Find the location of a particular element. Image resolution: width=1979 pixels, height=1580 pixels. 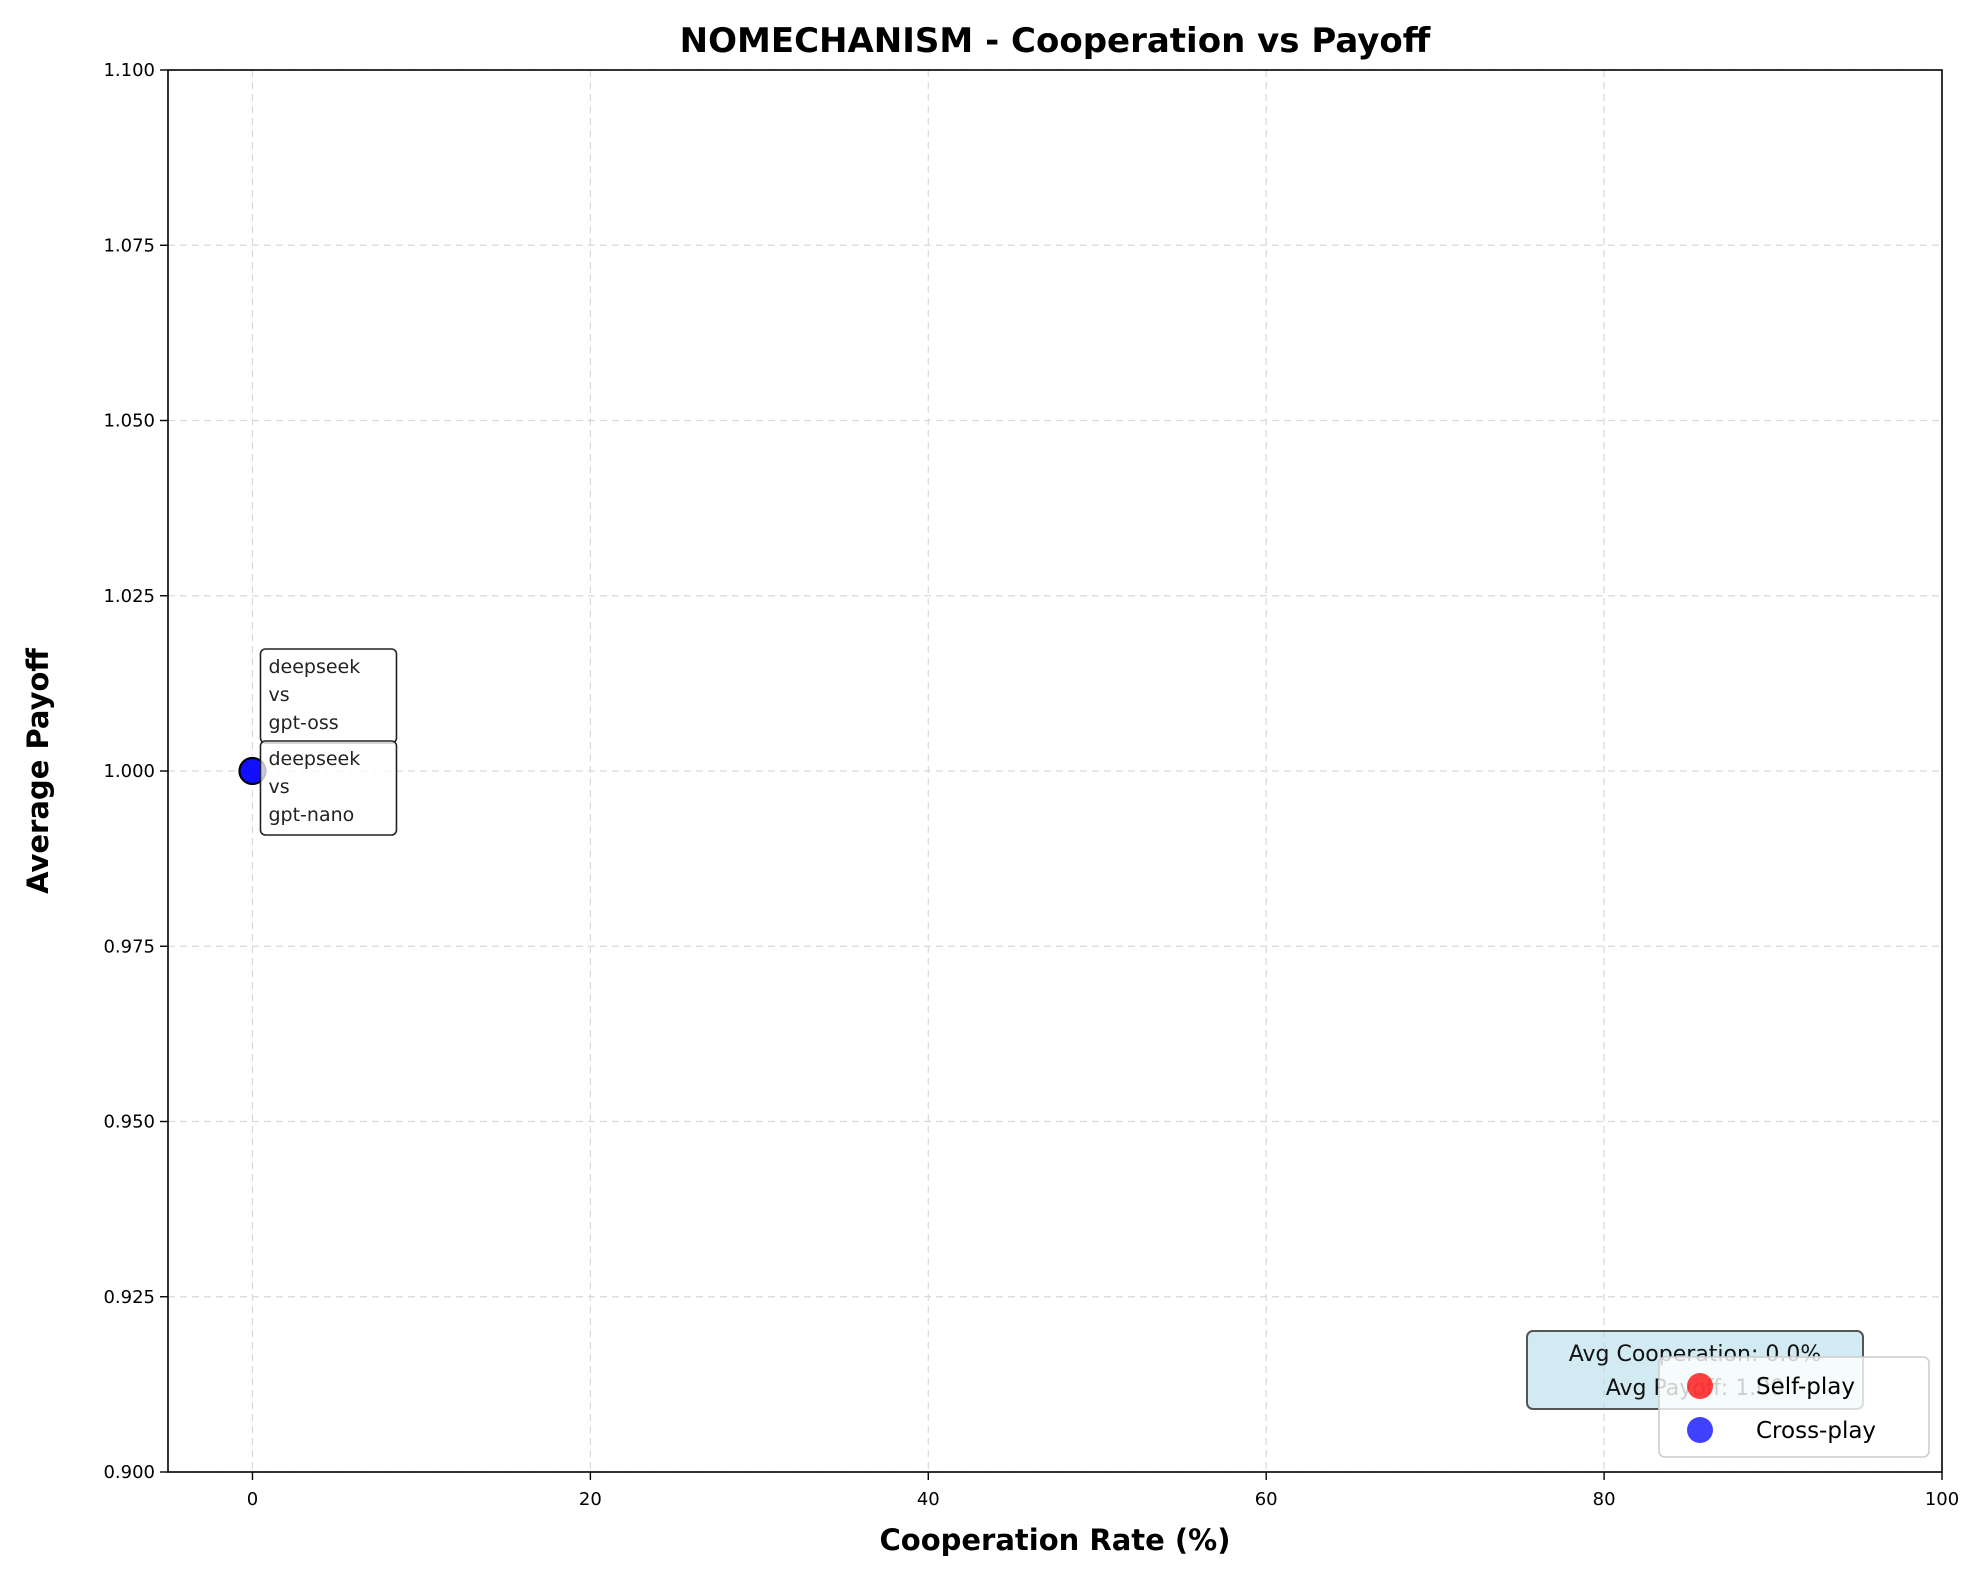

data-points is located at coordinates (252, 771).